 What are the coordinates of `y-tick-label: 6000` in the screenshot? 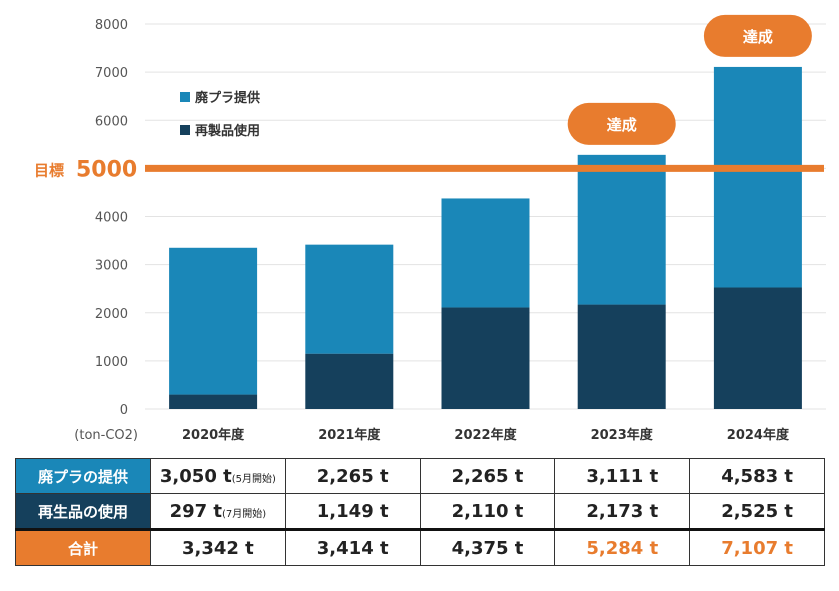 It's located at (111, 121).